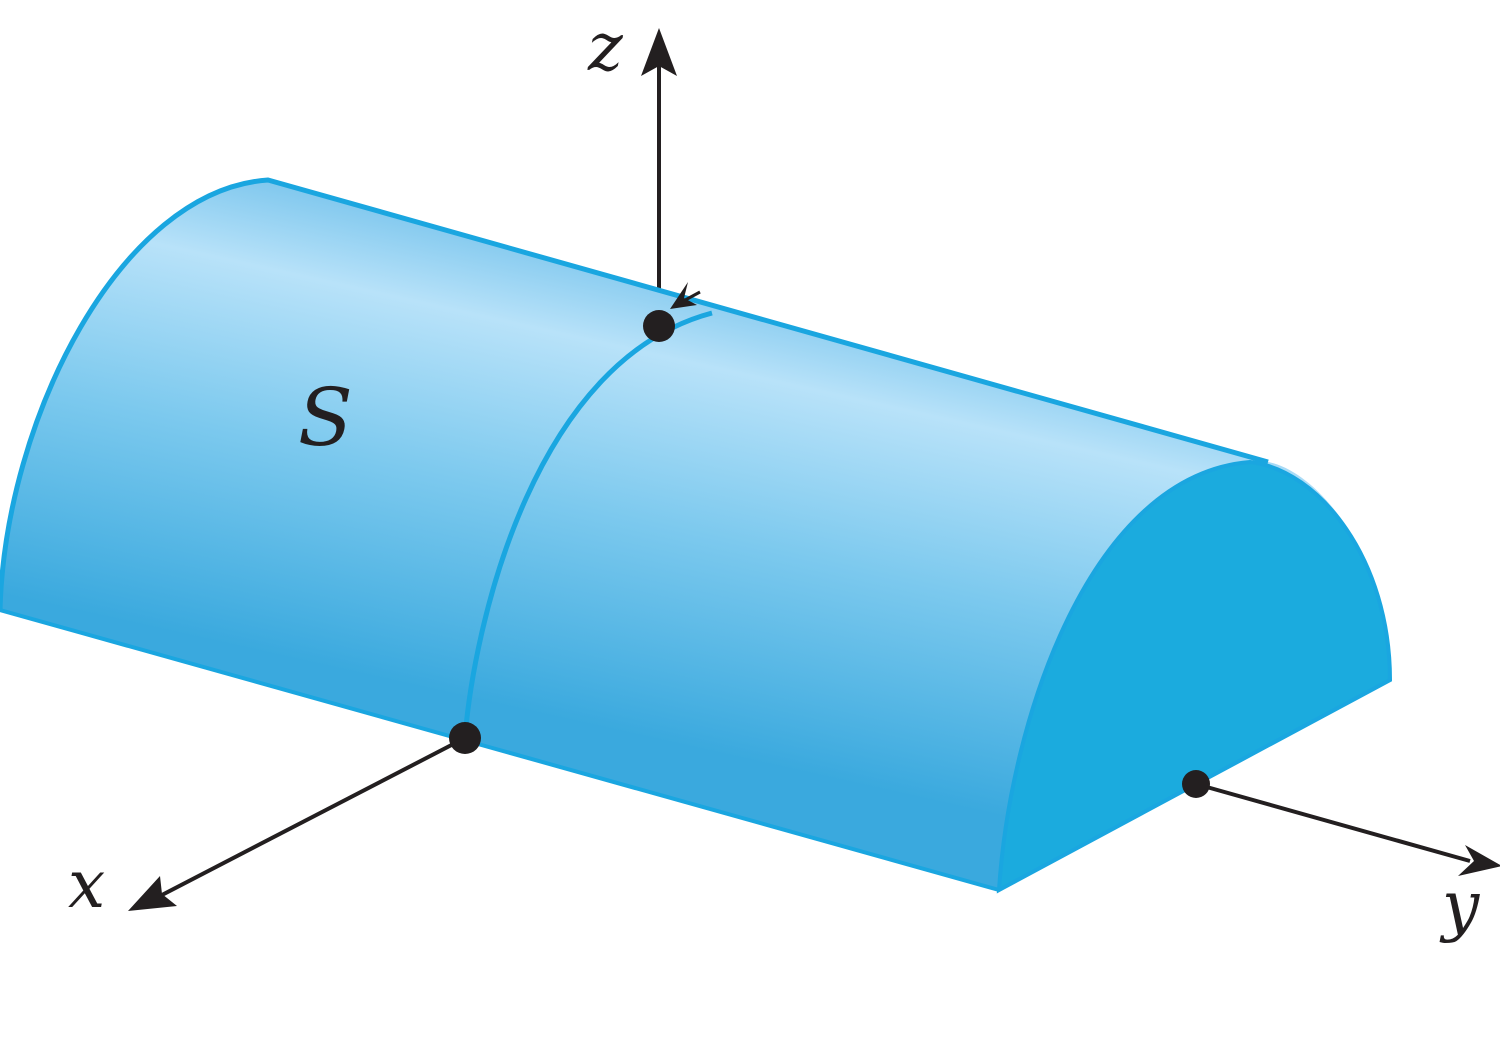 The image size is (1500, 1054). Describe the element at coordinates (1196, 784) in the screenshot. I see `y-axis-point` at that location.